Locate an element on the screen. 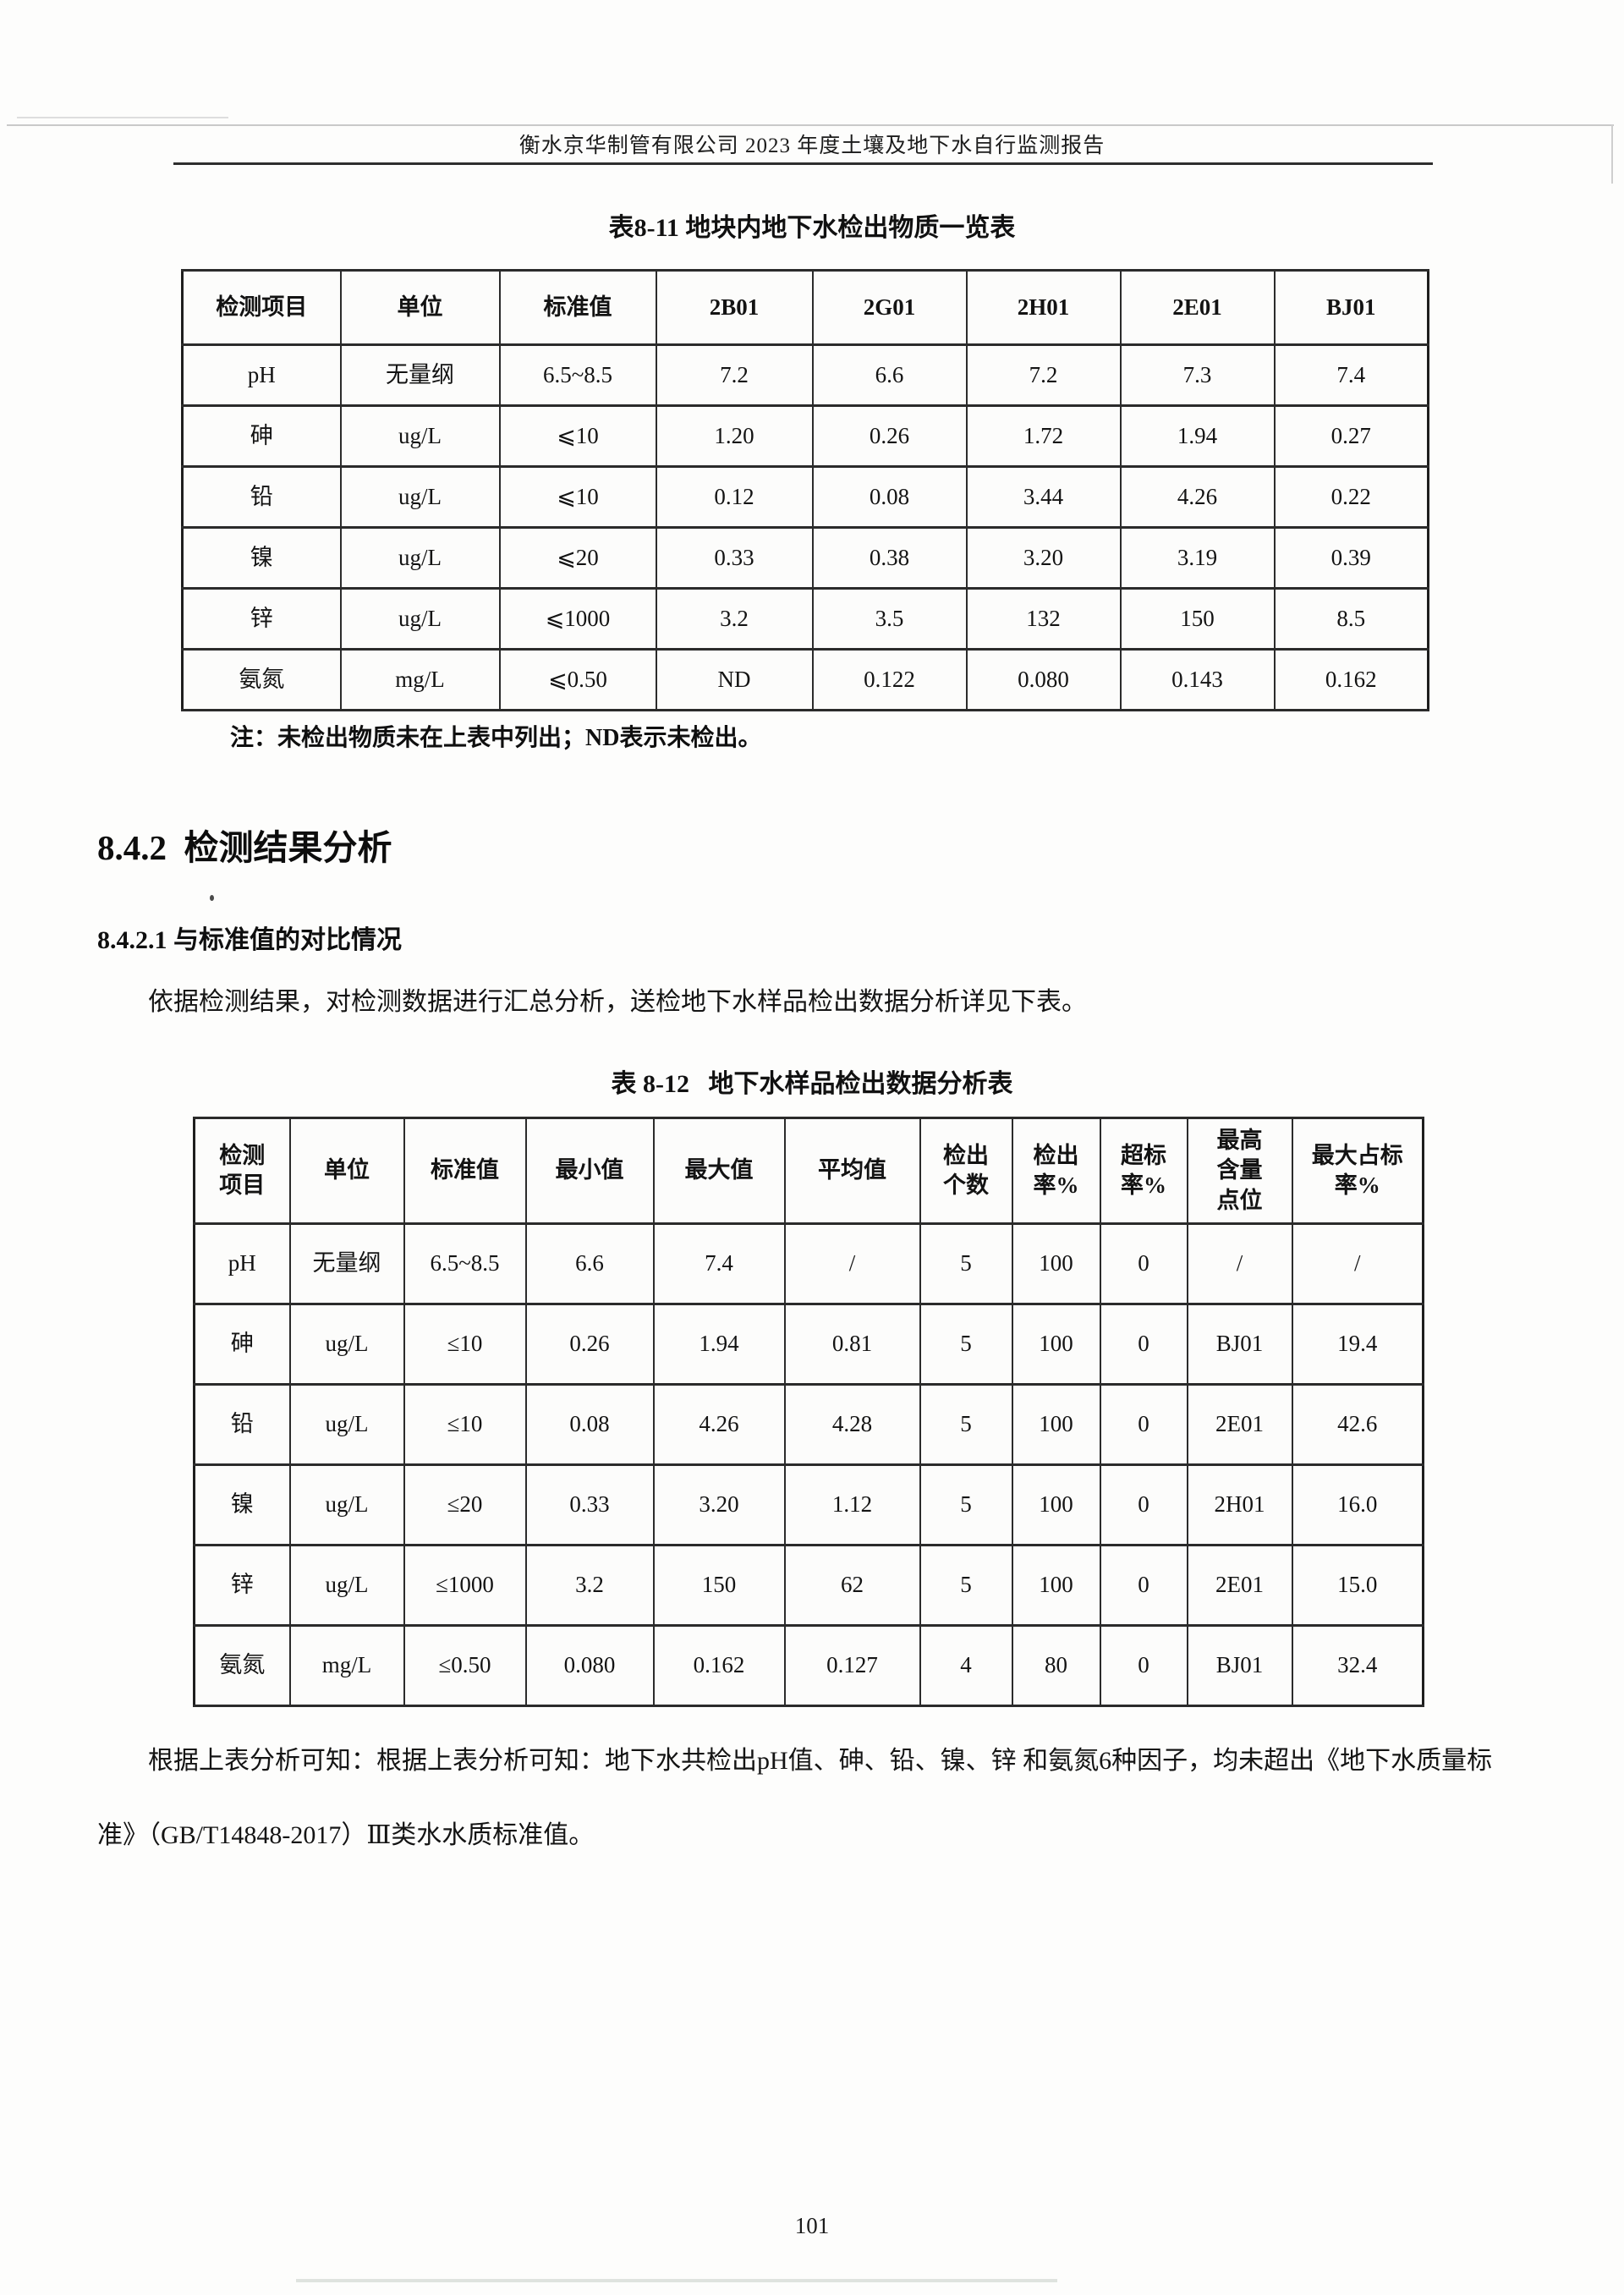 The height and width of the screenshot is (2295, 1624). value-cell: 2H01 is located at coordinates (1239, 1504).